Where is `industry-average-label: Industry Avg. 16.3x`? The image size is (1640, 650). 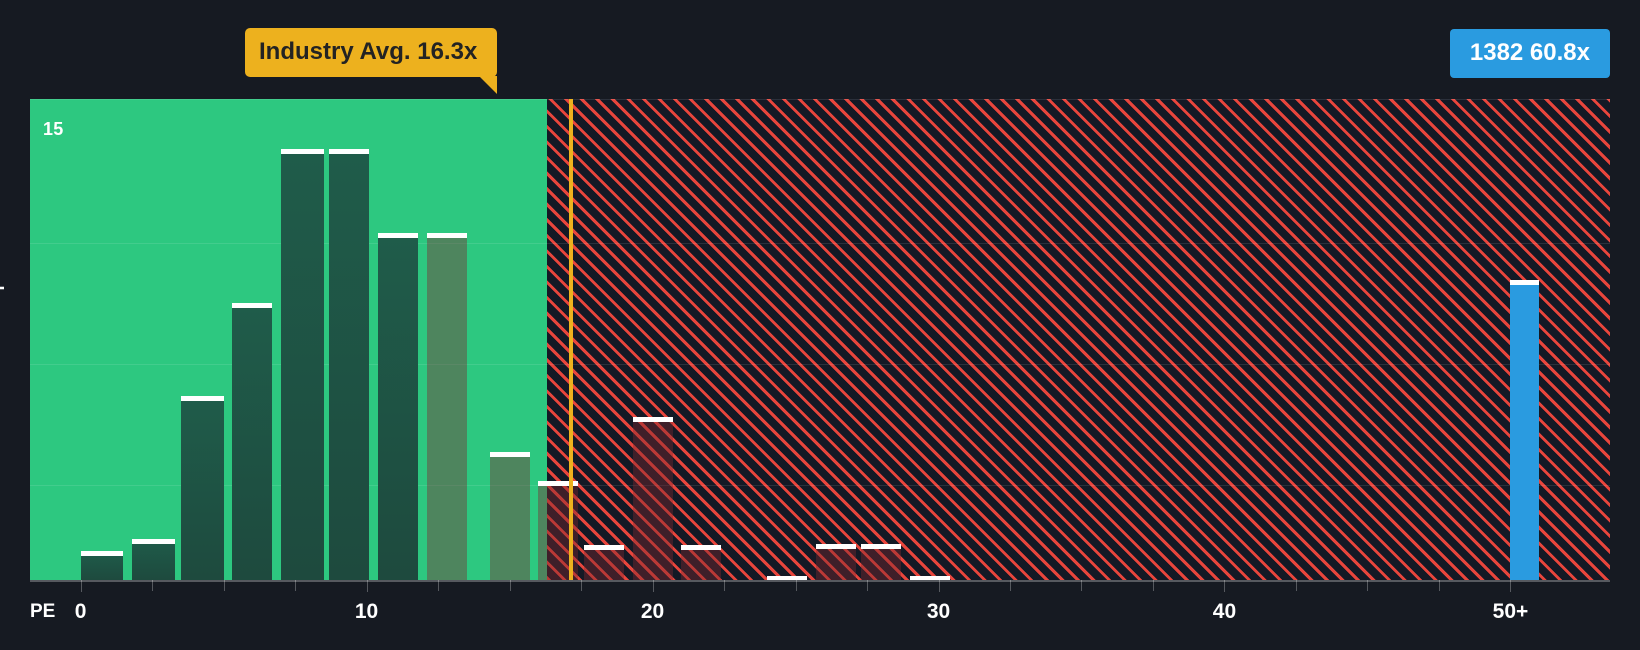 industry-average-label: Industry Avg. 16.3x is located at coordinates (368, 51).